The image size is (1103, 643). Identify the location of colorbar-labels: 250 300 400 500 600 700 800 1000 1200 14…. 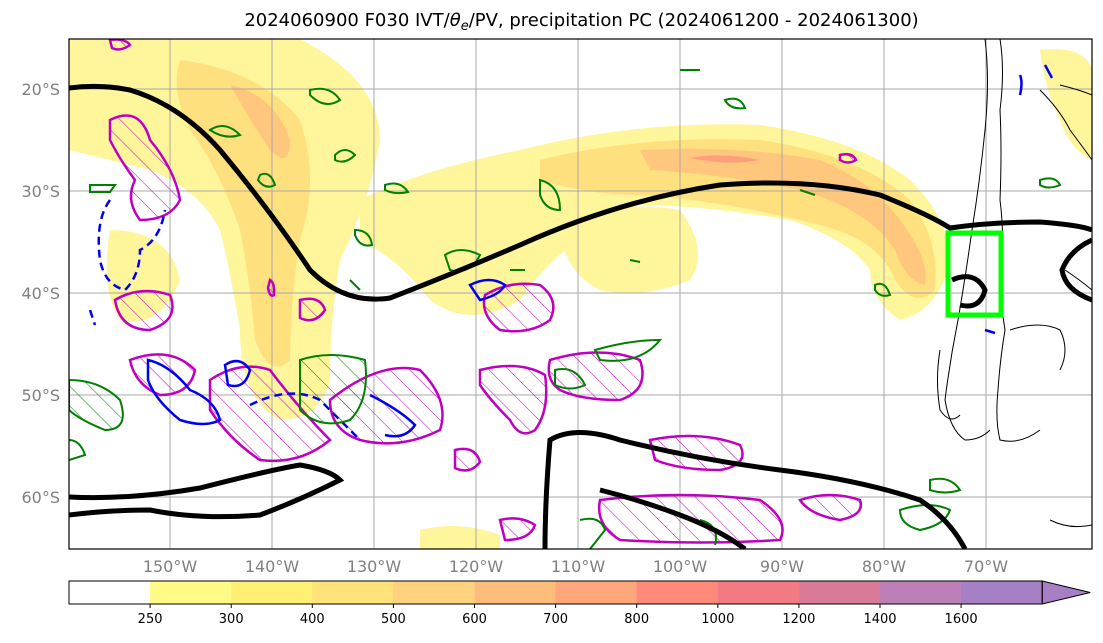
(558, 619).